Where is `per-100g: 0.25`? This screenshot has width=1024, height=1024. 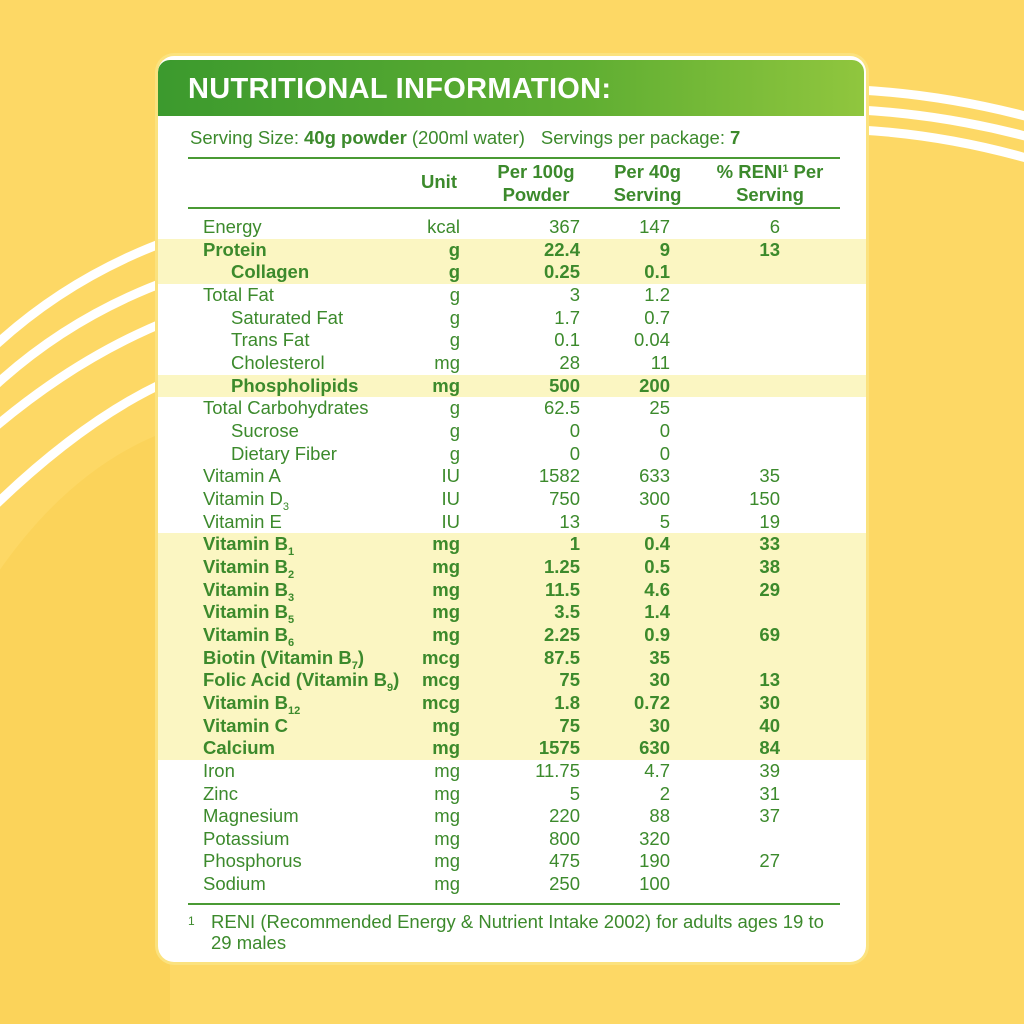
per-100g: 0.25 is located at coordinates (561, 272).